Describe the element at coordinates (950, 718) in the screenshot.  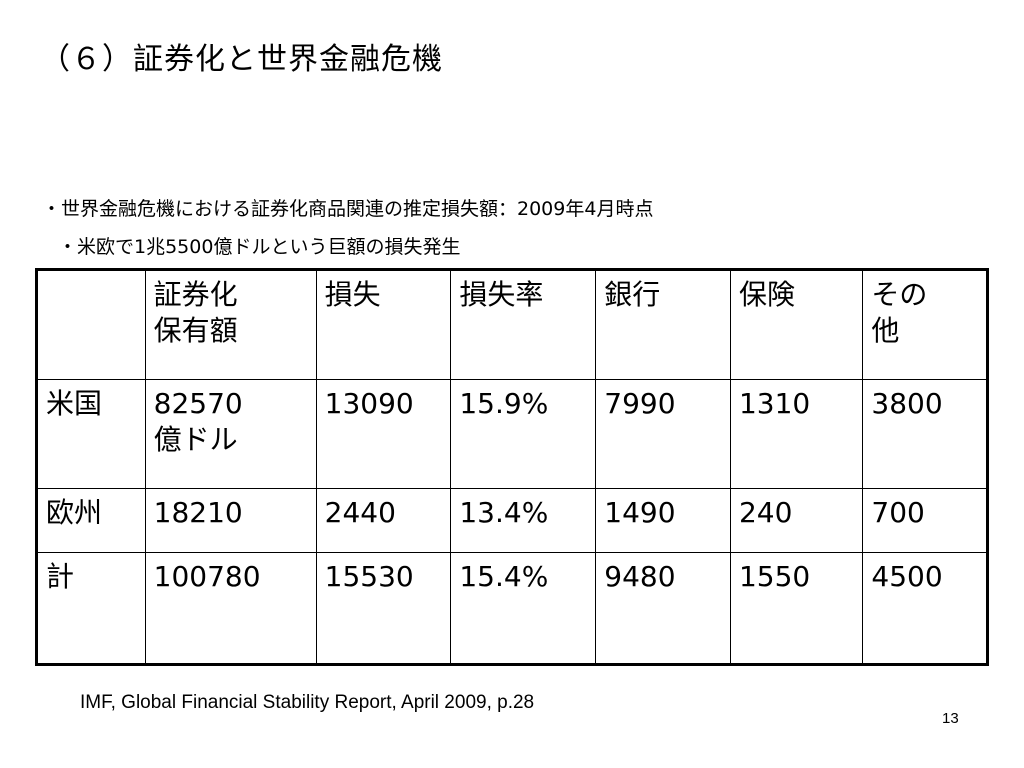
I see `page-number: 13` at that location.